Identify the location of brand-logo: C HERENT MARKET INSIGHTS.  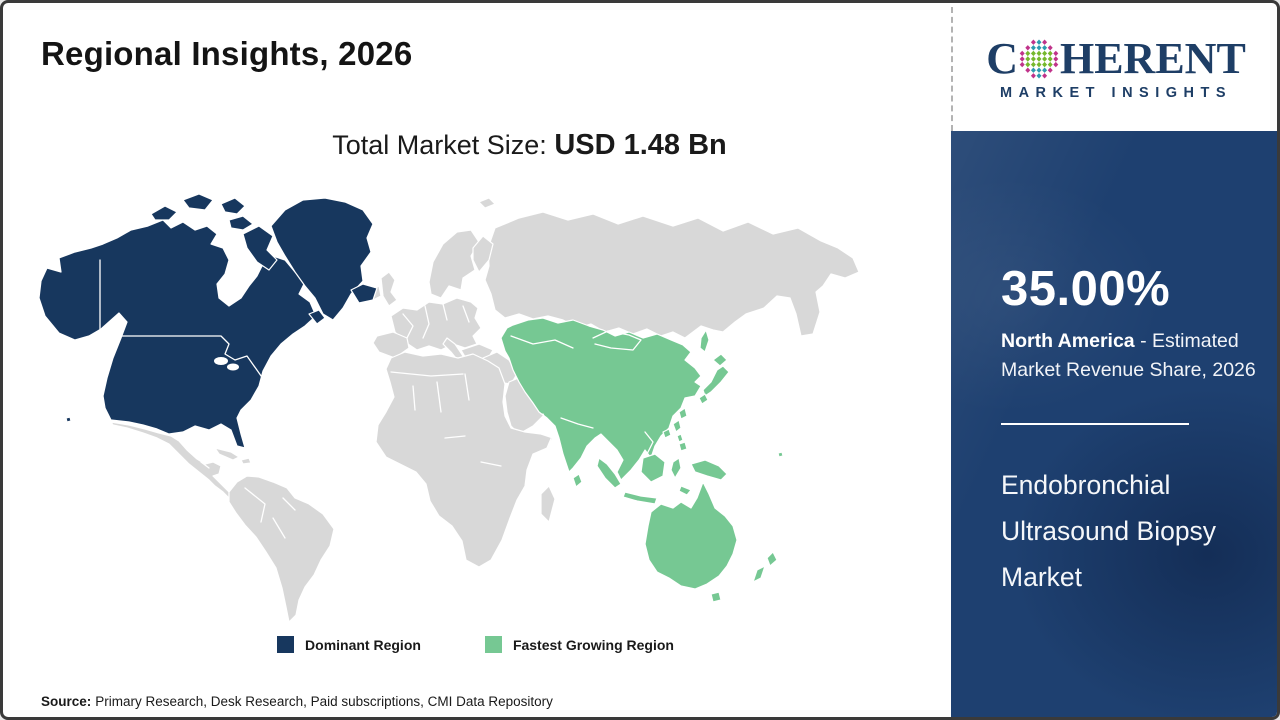
(1114, 69).